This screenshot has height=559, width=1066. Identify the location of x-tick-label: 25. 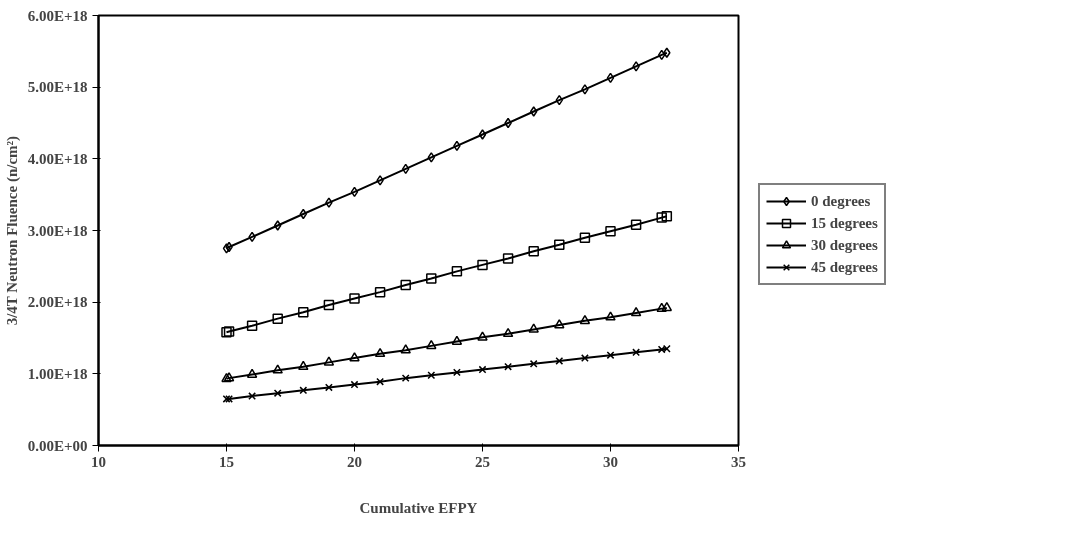
(482, 461).